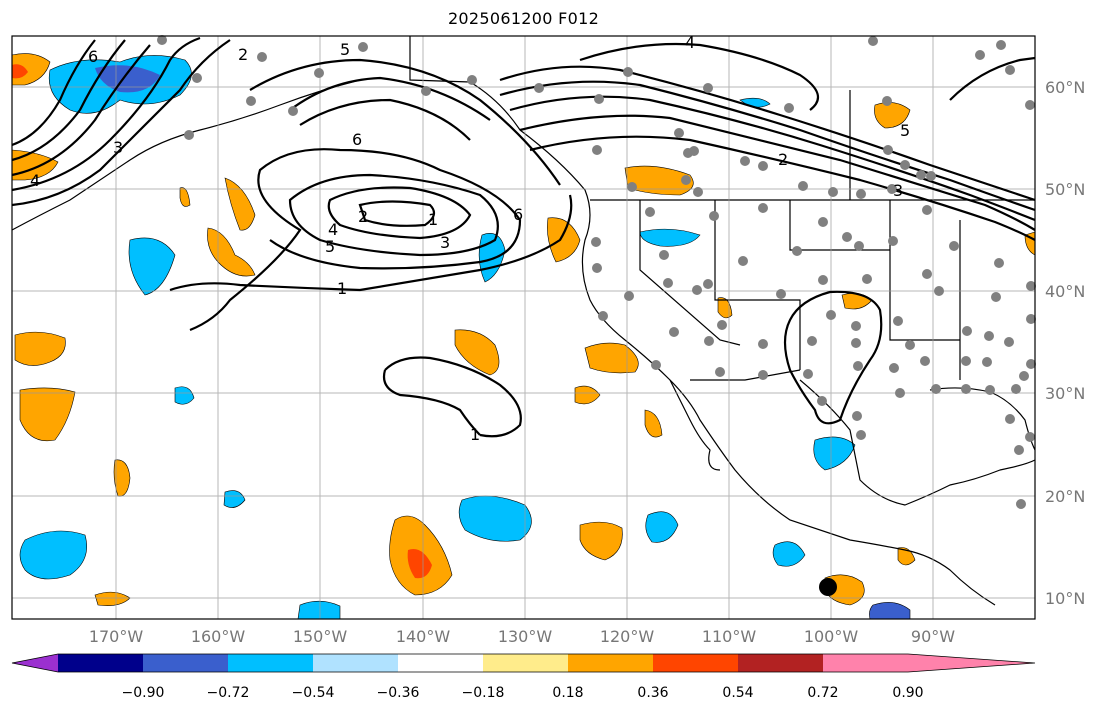 Image resolution: width=1105 pixels, height=712 pixels. I want to click on lat-label: 30°N, so click(1065, 393).